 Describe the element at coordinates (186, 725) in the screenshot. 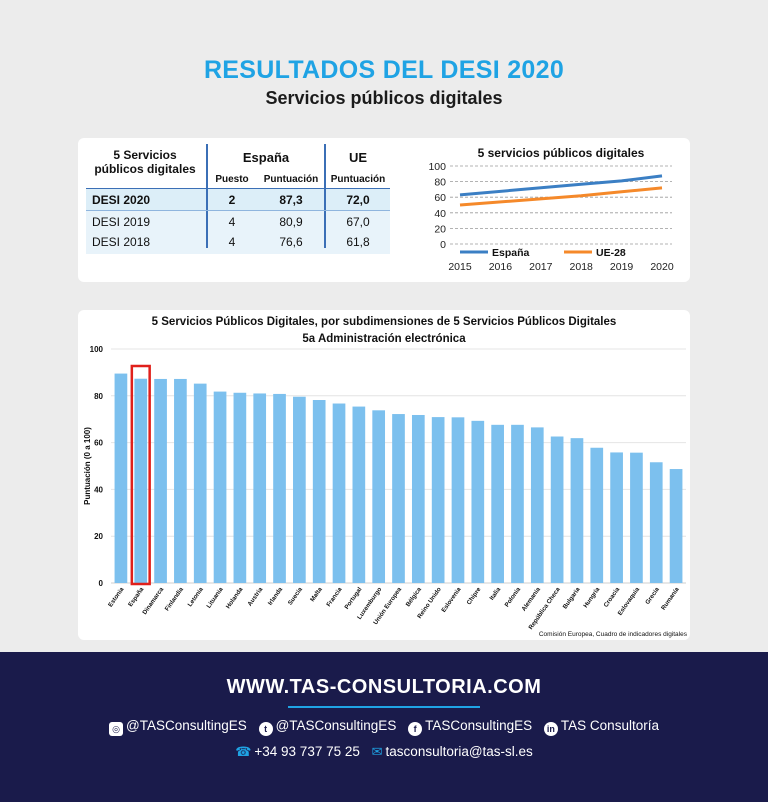

I see `instagram-handle: @TASConsultingES` at that location.